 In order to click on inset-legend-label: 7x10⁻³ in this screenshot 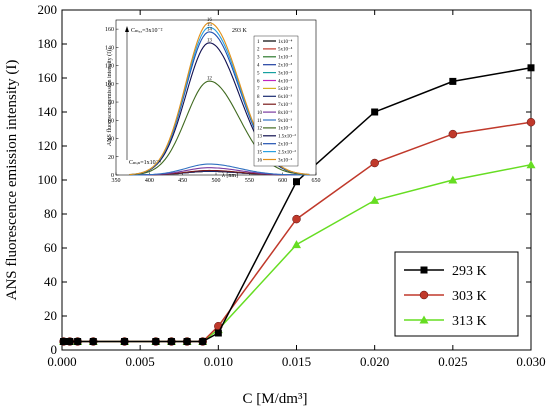, I will do `click(285, 105)`.